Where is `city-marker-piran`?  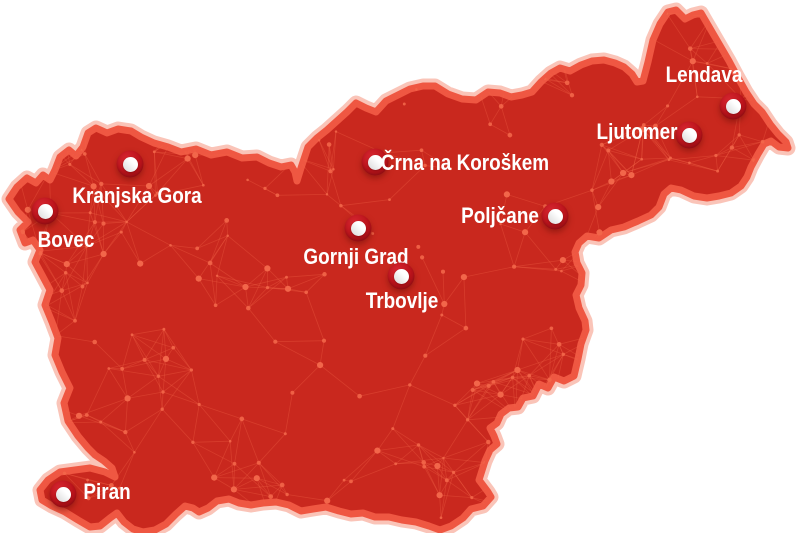 city-marker-piran is located at coordinates (63, 494).